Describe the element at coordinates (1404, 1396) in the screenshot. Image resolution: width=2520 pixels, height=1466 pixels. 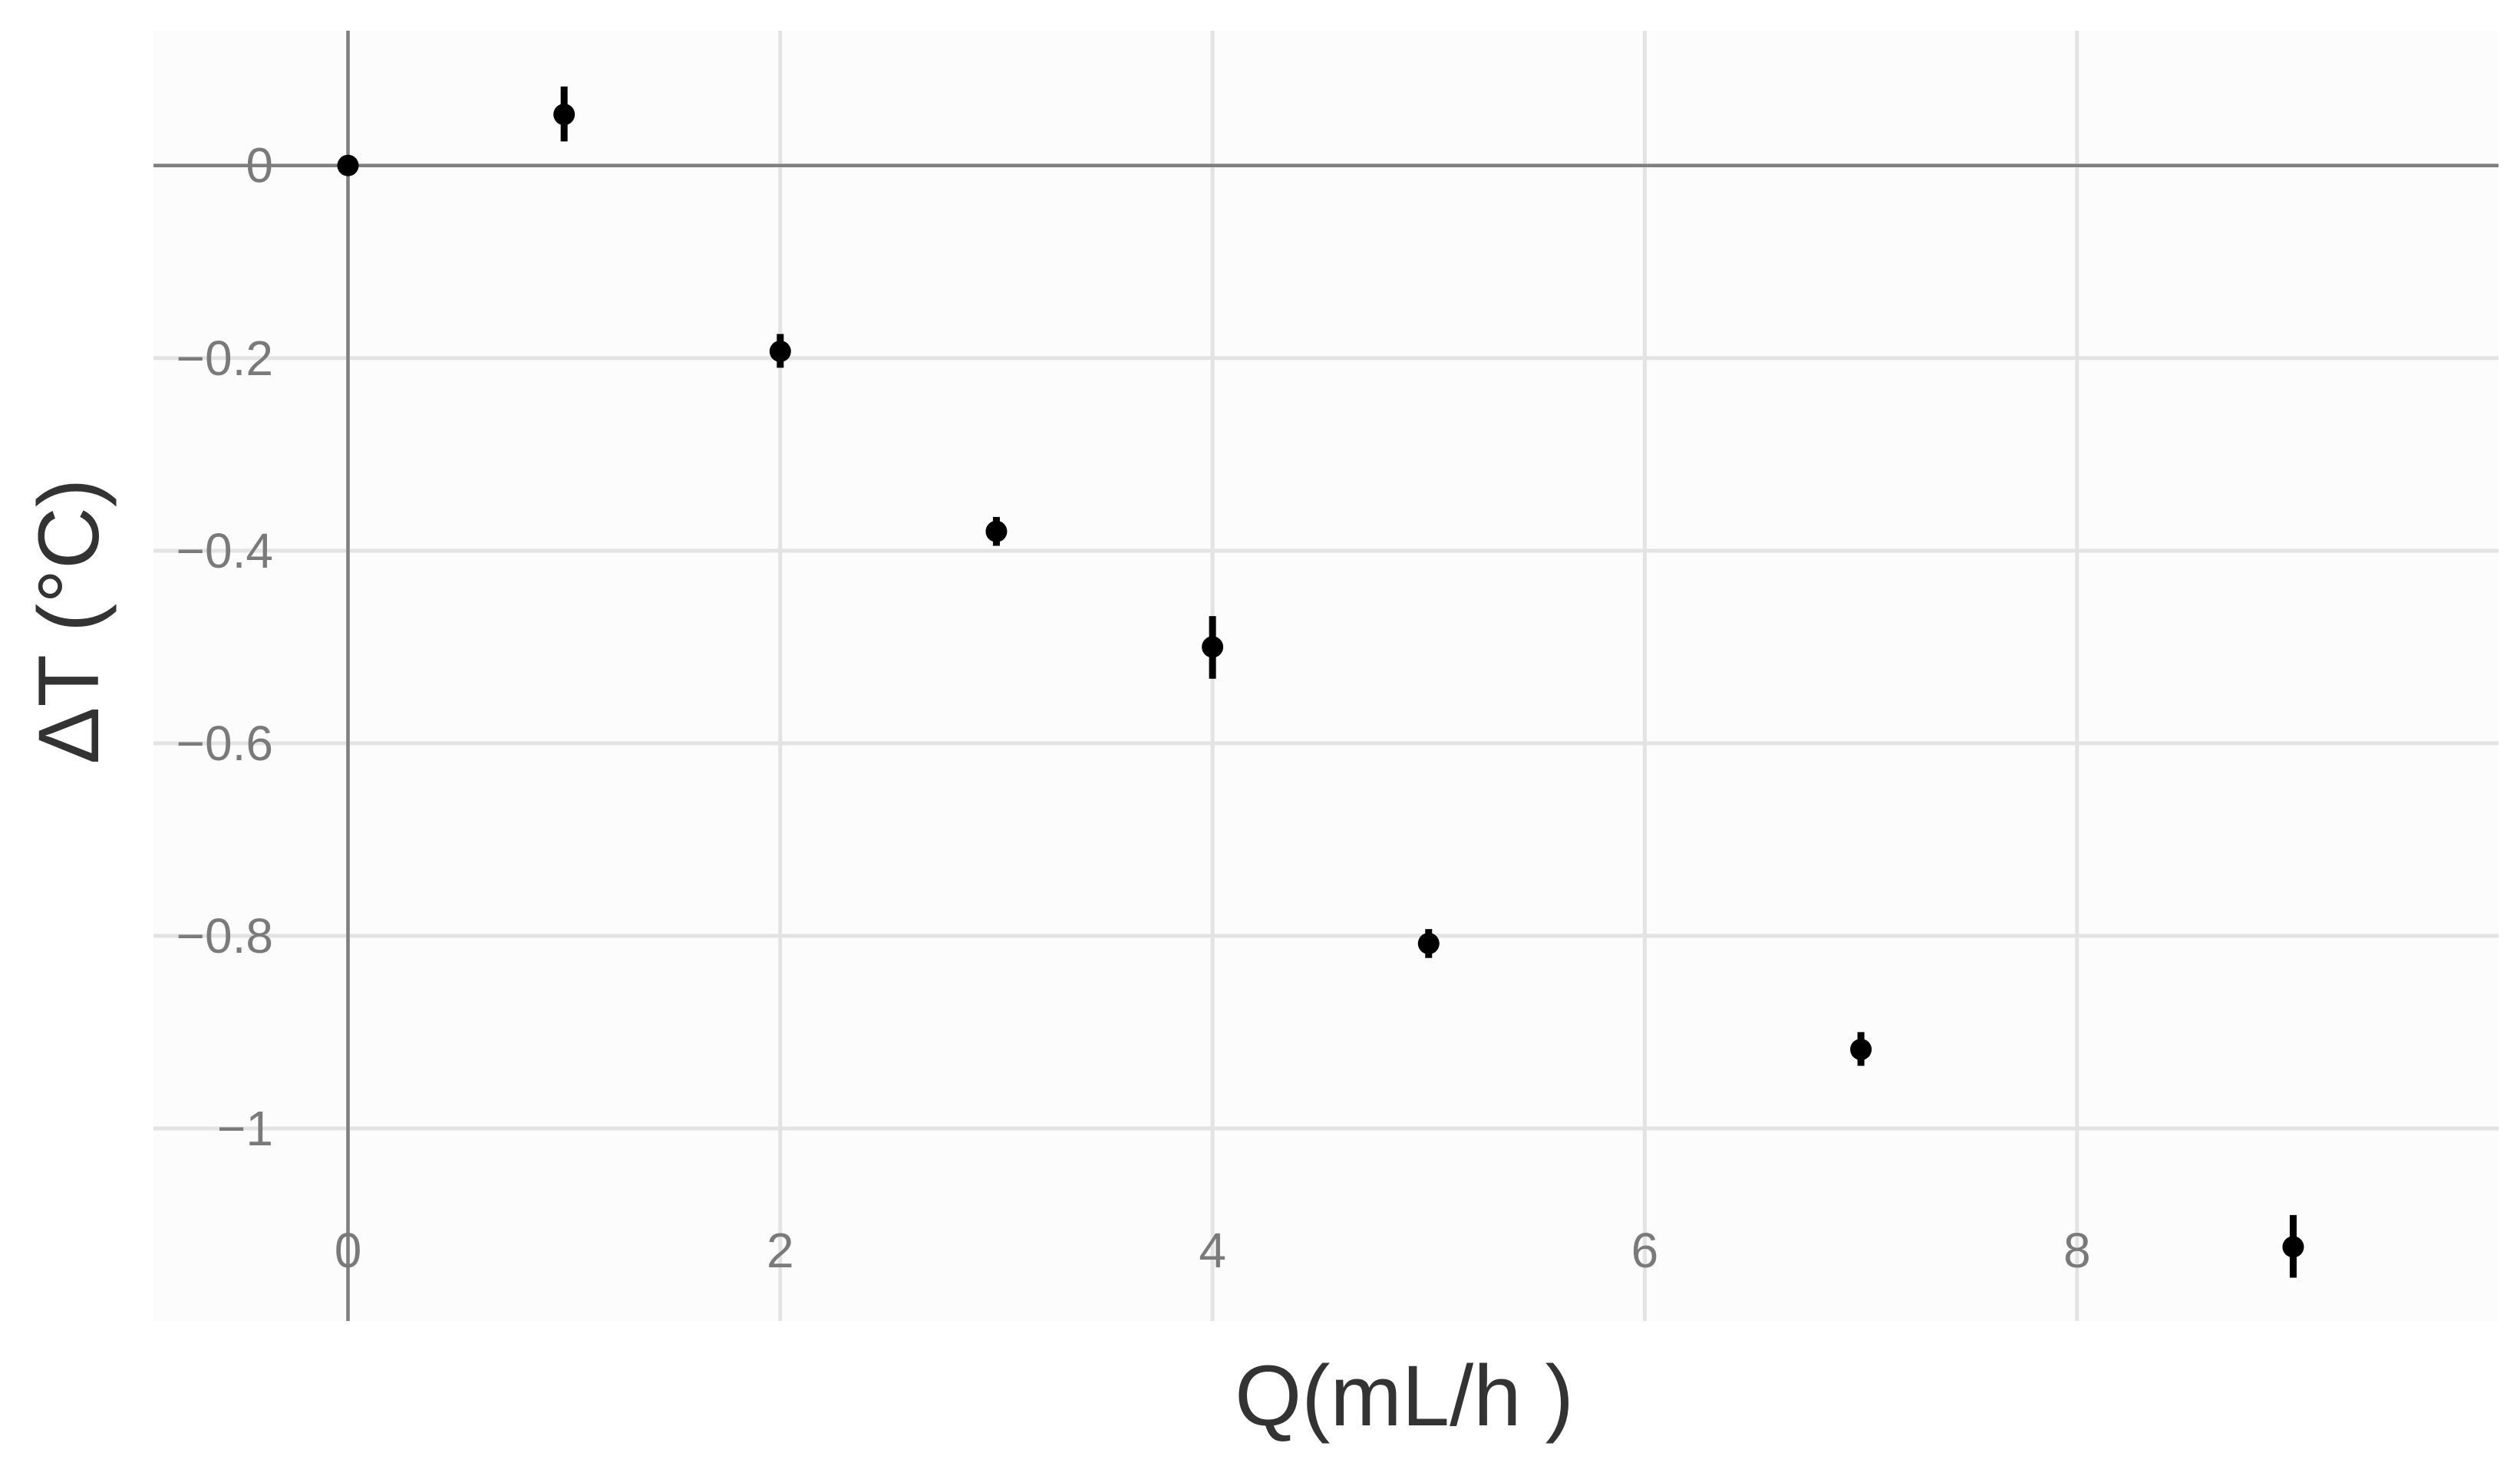
I see `x-axis-title: Q(mL/h )` at that location.